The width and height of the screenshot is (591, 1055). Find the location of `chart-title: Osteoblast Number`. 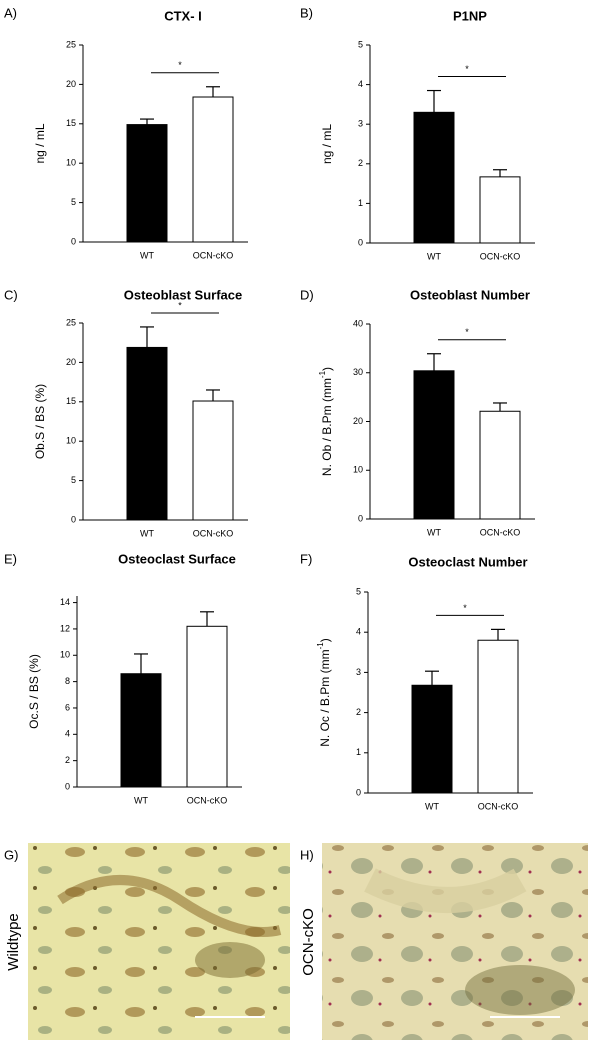

chart-title: Osteoblast Number is located at coordinates (470, 294).